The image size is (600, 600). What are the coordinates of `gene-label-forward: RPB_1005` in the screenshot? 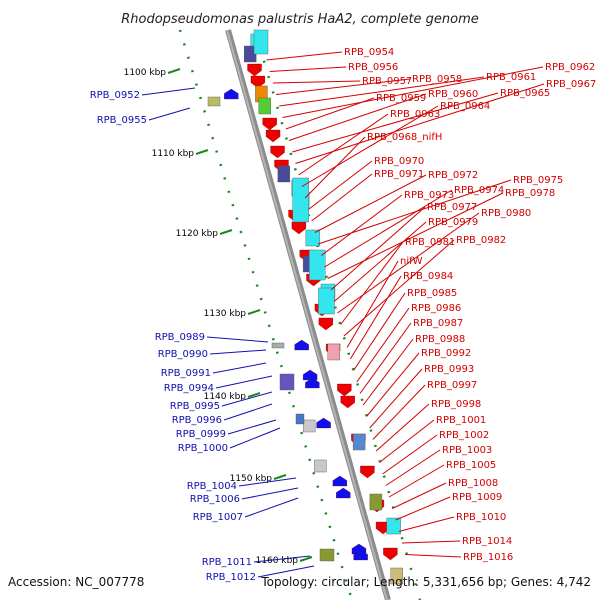 It's located at (471, 465).